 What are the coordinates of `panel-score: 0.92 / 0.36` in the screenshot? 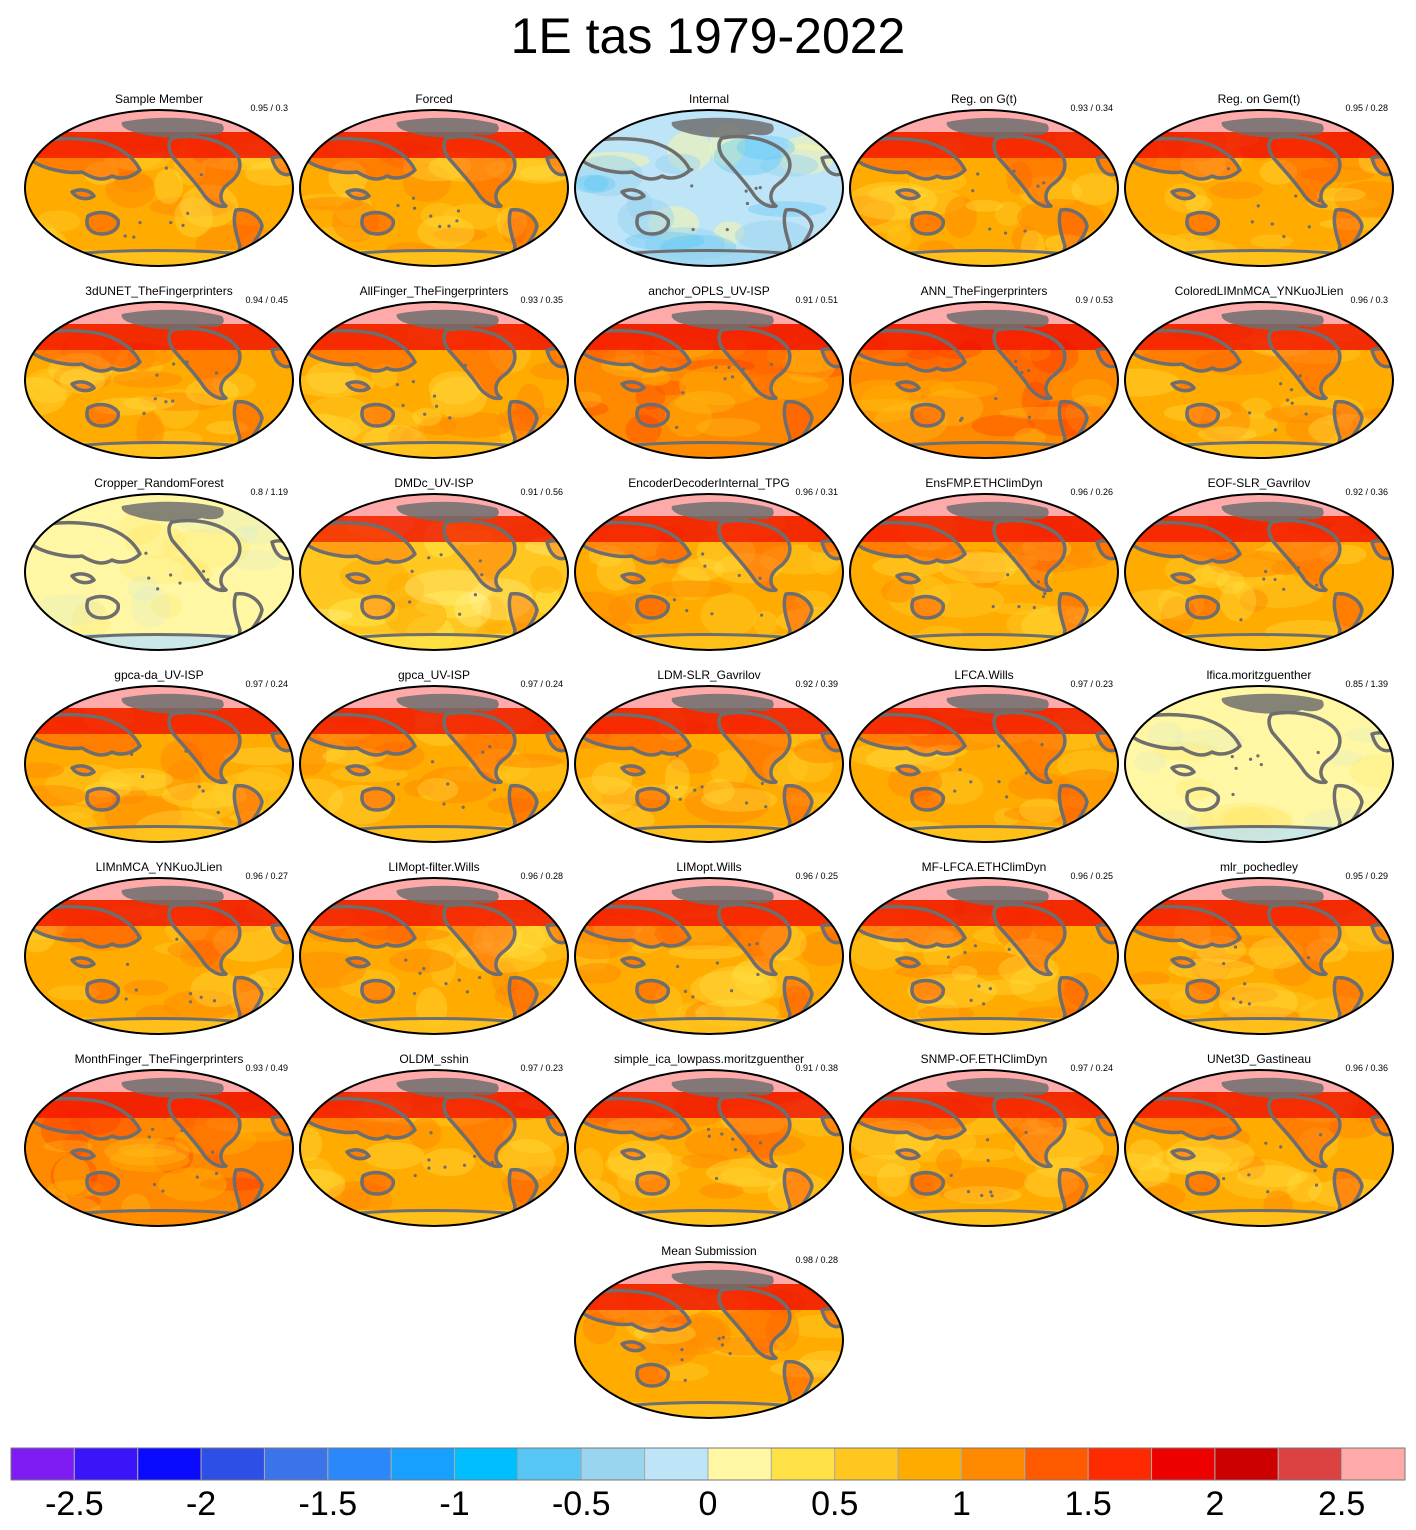 It's located at (1366, 492).